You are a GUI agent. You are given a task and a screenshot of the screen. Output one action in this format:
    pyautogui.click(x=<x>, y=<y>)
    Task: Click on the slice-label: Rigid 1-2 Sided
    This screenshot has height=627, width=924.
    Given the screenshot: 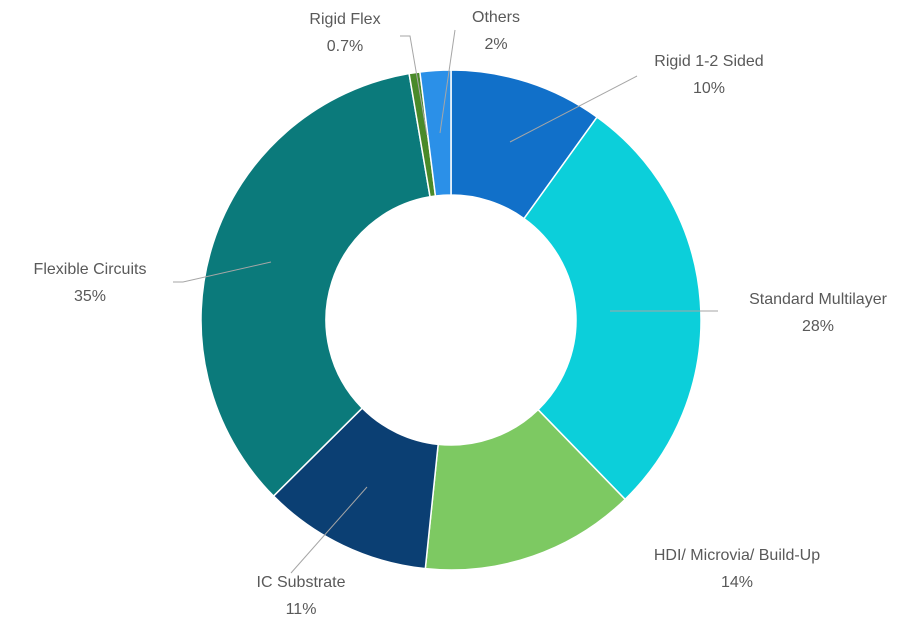 What is the action you would take?
    pyautogui.click(x=709, y=61)
    